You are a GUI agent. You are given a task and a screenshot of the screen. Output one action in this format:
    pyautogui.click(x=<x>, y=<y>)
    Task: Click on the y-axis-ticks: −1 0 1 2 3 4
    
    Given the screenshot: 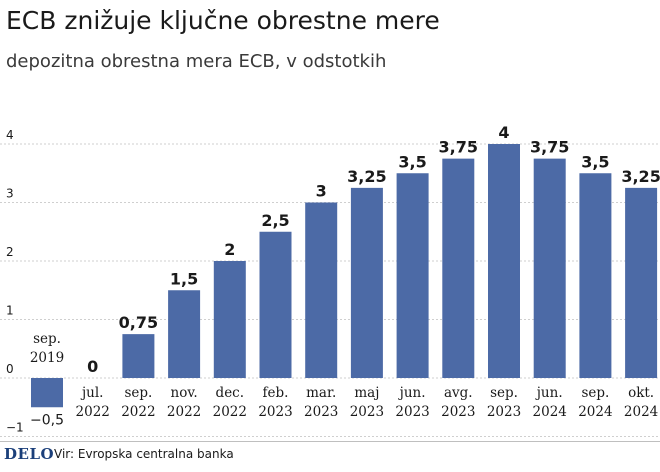 What is the action you would take?
    pyautogui.click(x=15, y=281)
    